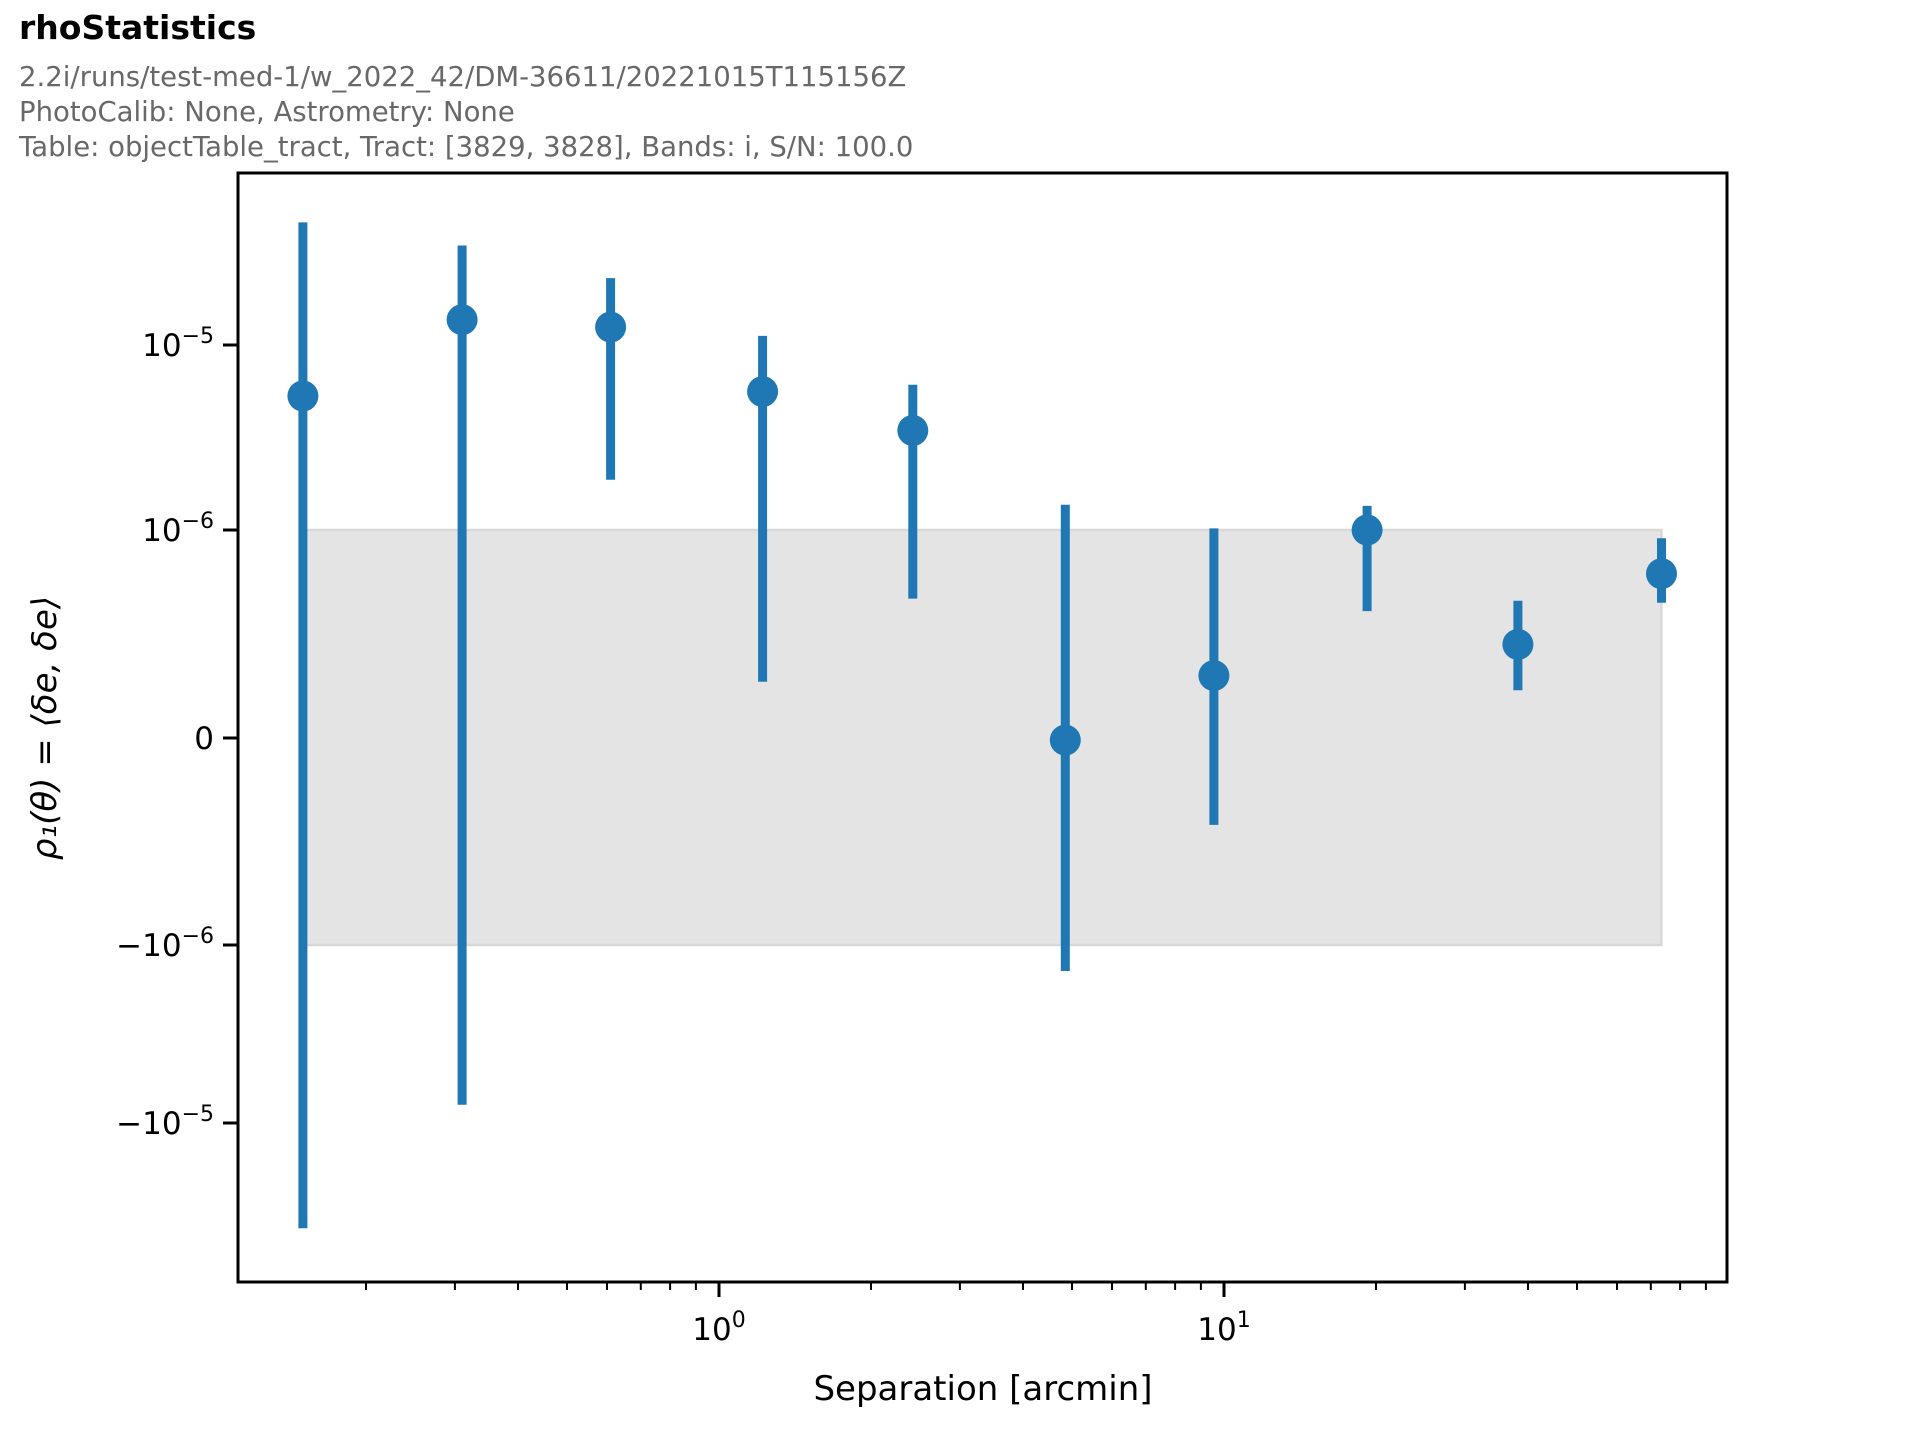 The height and width of the screenshot is (1440, 1920). I want to click on plot-title: rhoStatistics, so click(138, 27).